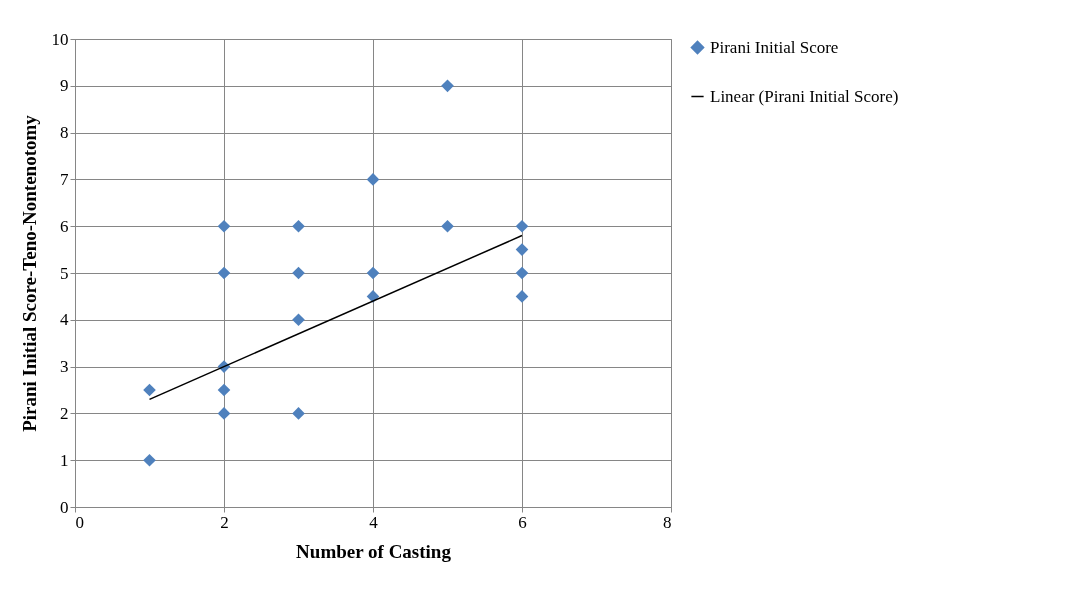  Describe the element at coordinates (667, 522) in the screenshot. I see `x-tick-label: 8` at that location.